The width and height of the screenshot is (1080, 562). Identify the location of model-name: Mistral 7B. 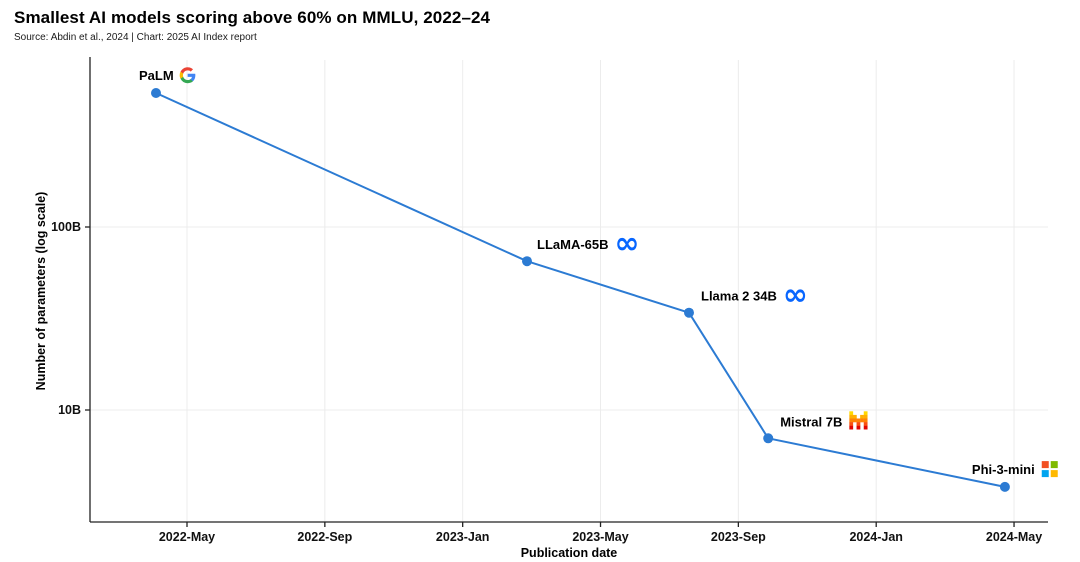
(811, 421).